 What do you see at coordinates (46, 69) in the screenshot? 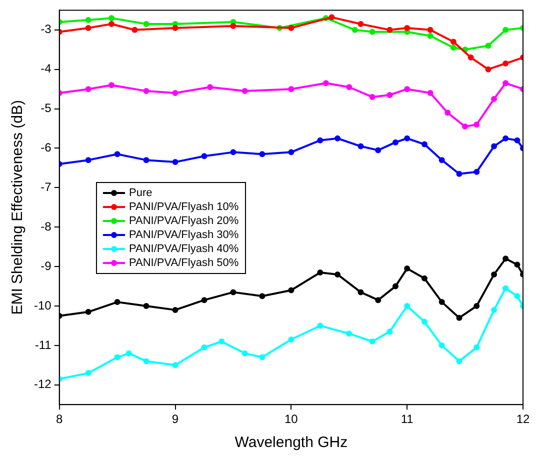
I see `y-tick-label: -4` at bounding box center [46, 69].